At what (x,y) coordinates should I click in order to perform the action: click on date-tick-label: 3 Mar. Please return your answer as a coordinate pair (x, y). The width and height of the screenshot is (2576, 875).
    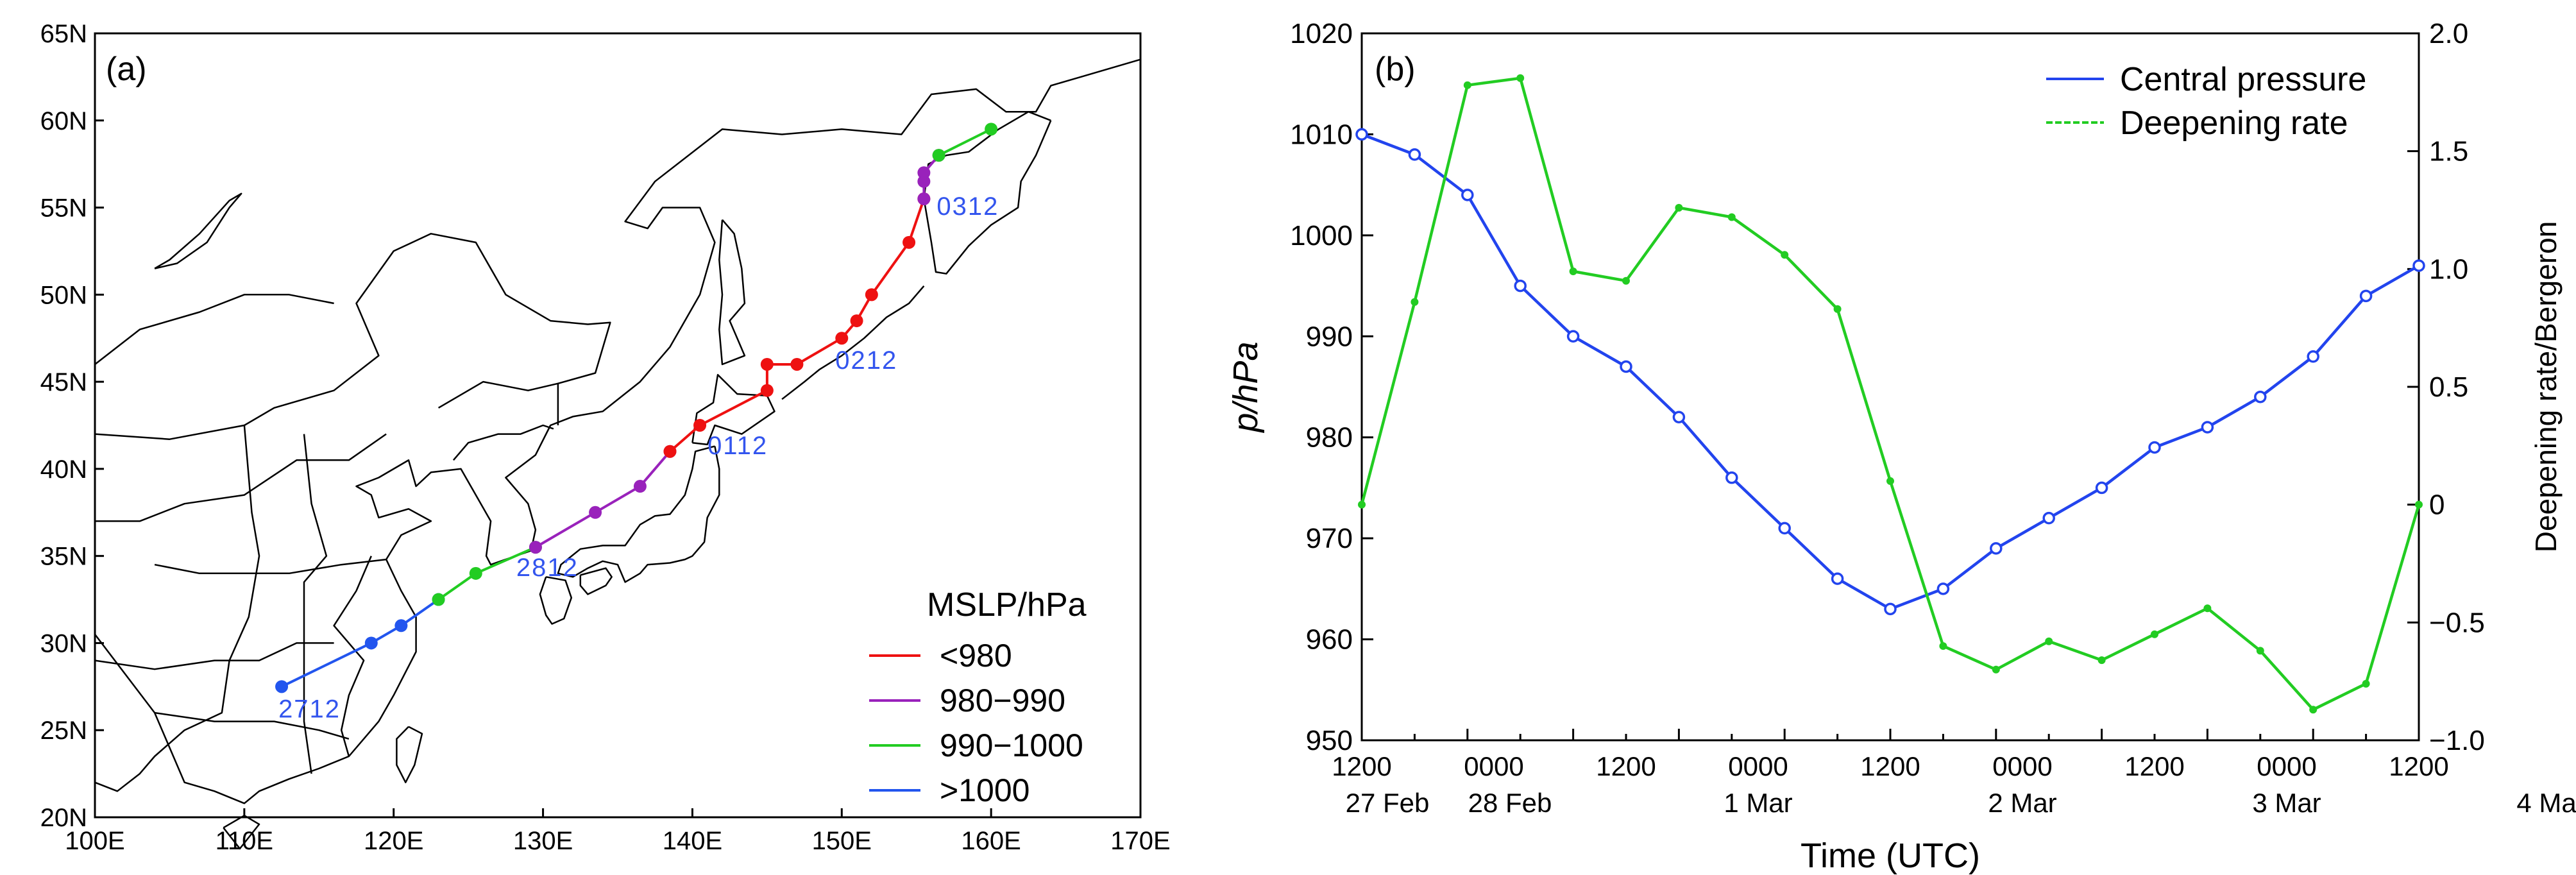
    Looking at the image, I should click on (2286, 803).